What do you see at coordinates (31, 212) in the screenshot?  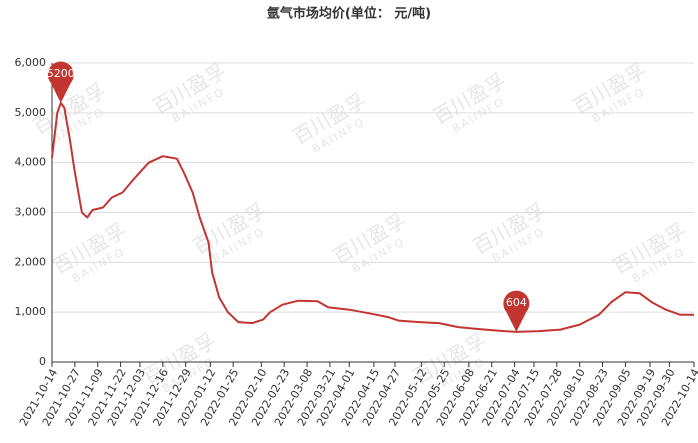 I see `y-tick-label: 3,000` at bounding box center [31, 212].